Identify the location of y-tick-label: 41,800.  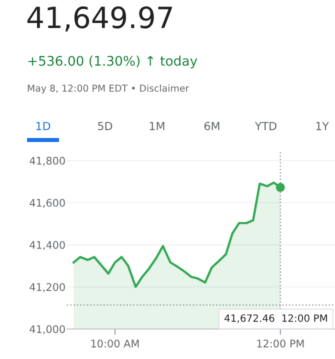
(47, 161).